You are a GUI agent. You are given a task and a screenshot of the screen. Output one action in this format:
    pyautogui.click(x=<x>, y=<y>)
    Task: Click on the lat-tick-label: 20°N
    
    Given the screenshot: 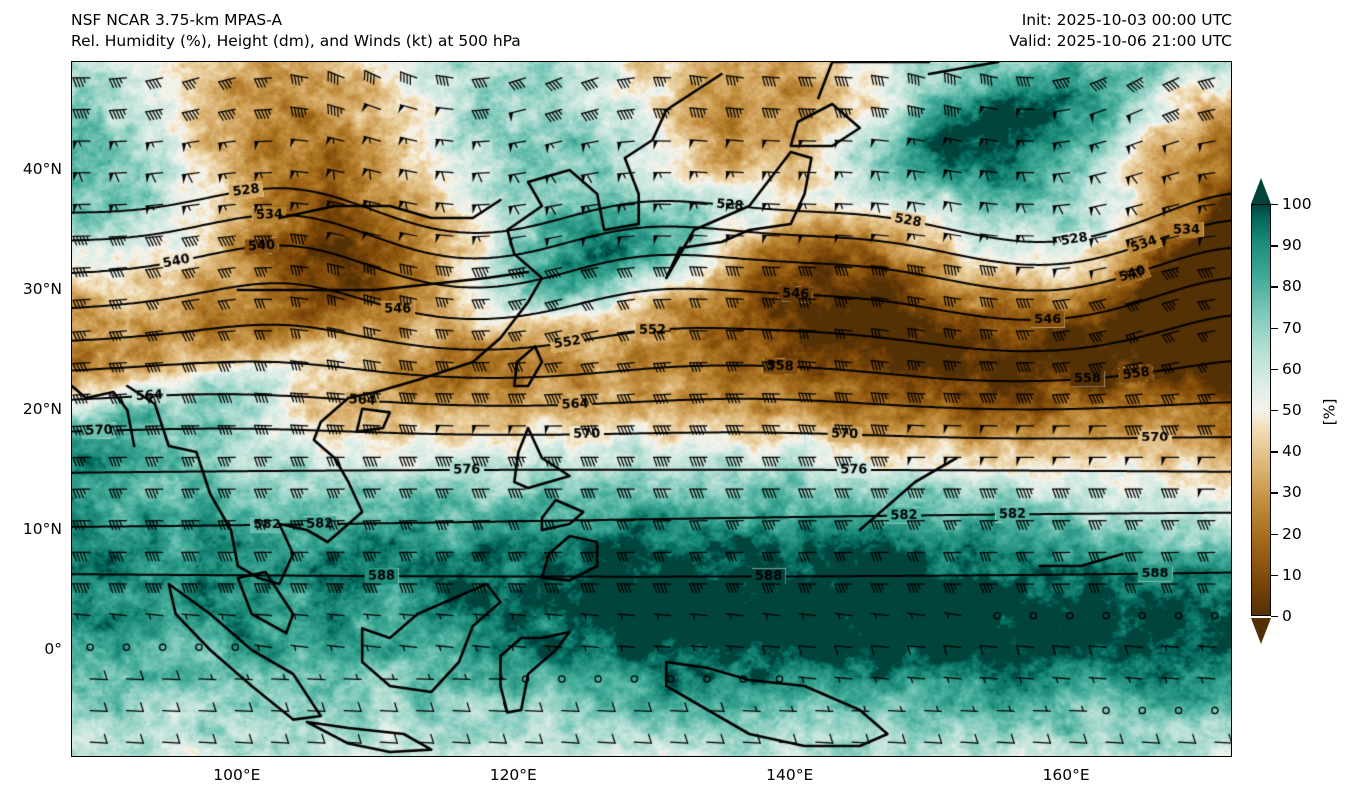 What is the action you would take?
    pyautogui.click(x=42, y=409)
    